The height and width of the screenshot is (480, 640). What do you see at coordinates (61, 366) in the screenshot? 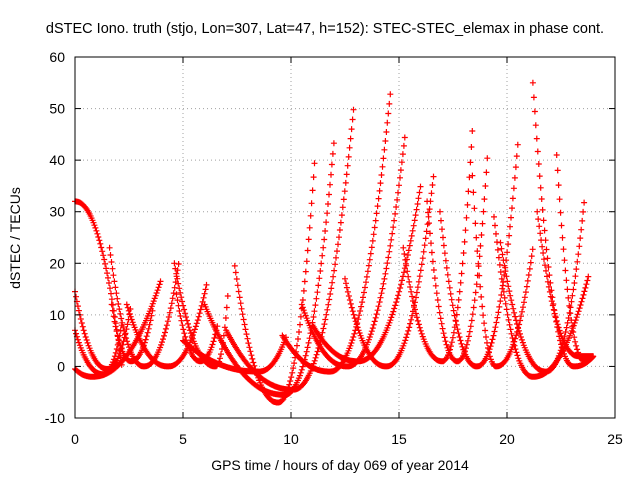
I see `y-tick-label: 0` at bounding box center [61, 366].